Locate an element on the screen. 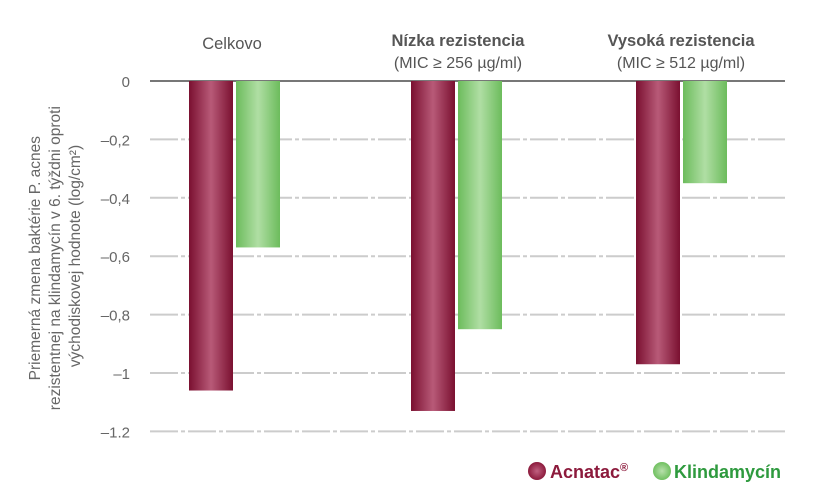 Image resolution: width=821 pixels, height=504 pixels. group-subtitle: (MIC ≥ 512 µg/ml) is located at coordinates (681, 63).